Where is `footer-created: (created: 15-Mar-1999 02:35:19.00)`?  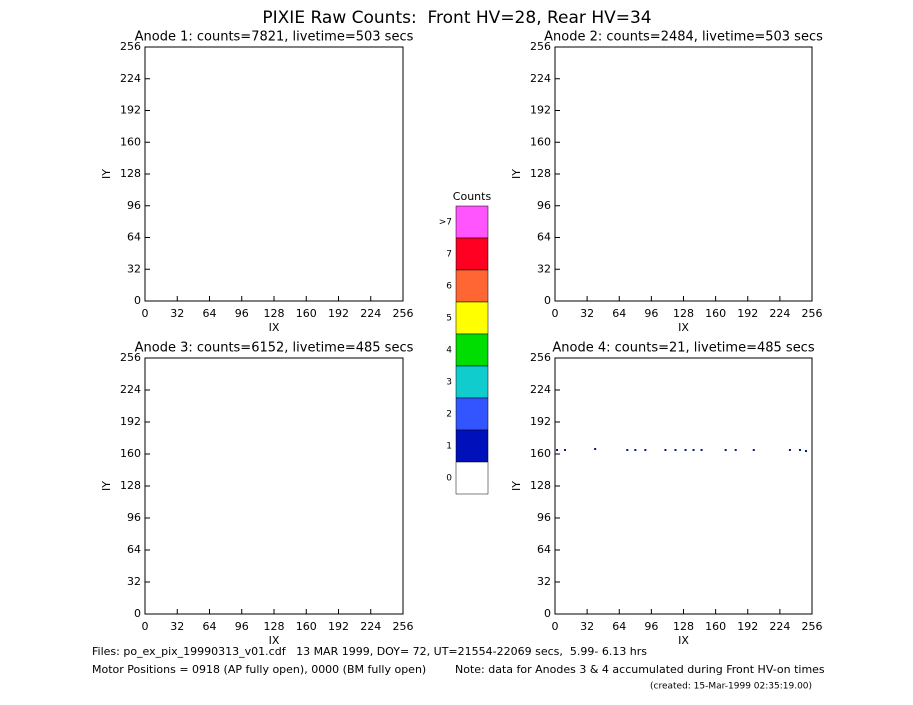
footer-created: (created: 15-Mar-1999 02:35:19.00) is located at coordinates (731, 687).